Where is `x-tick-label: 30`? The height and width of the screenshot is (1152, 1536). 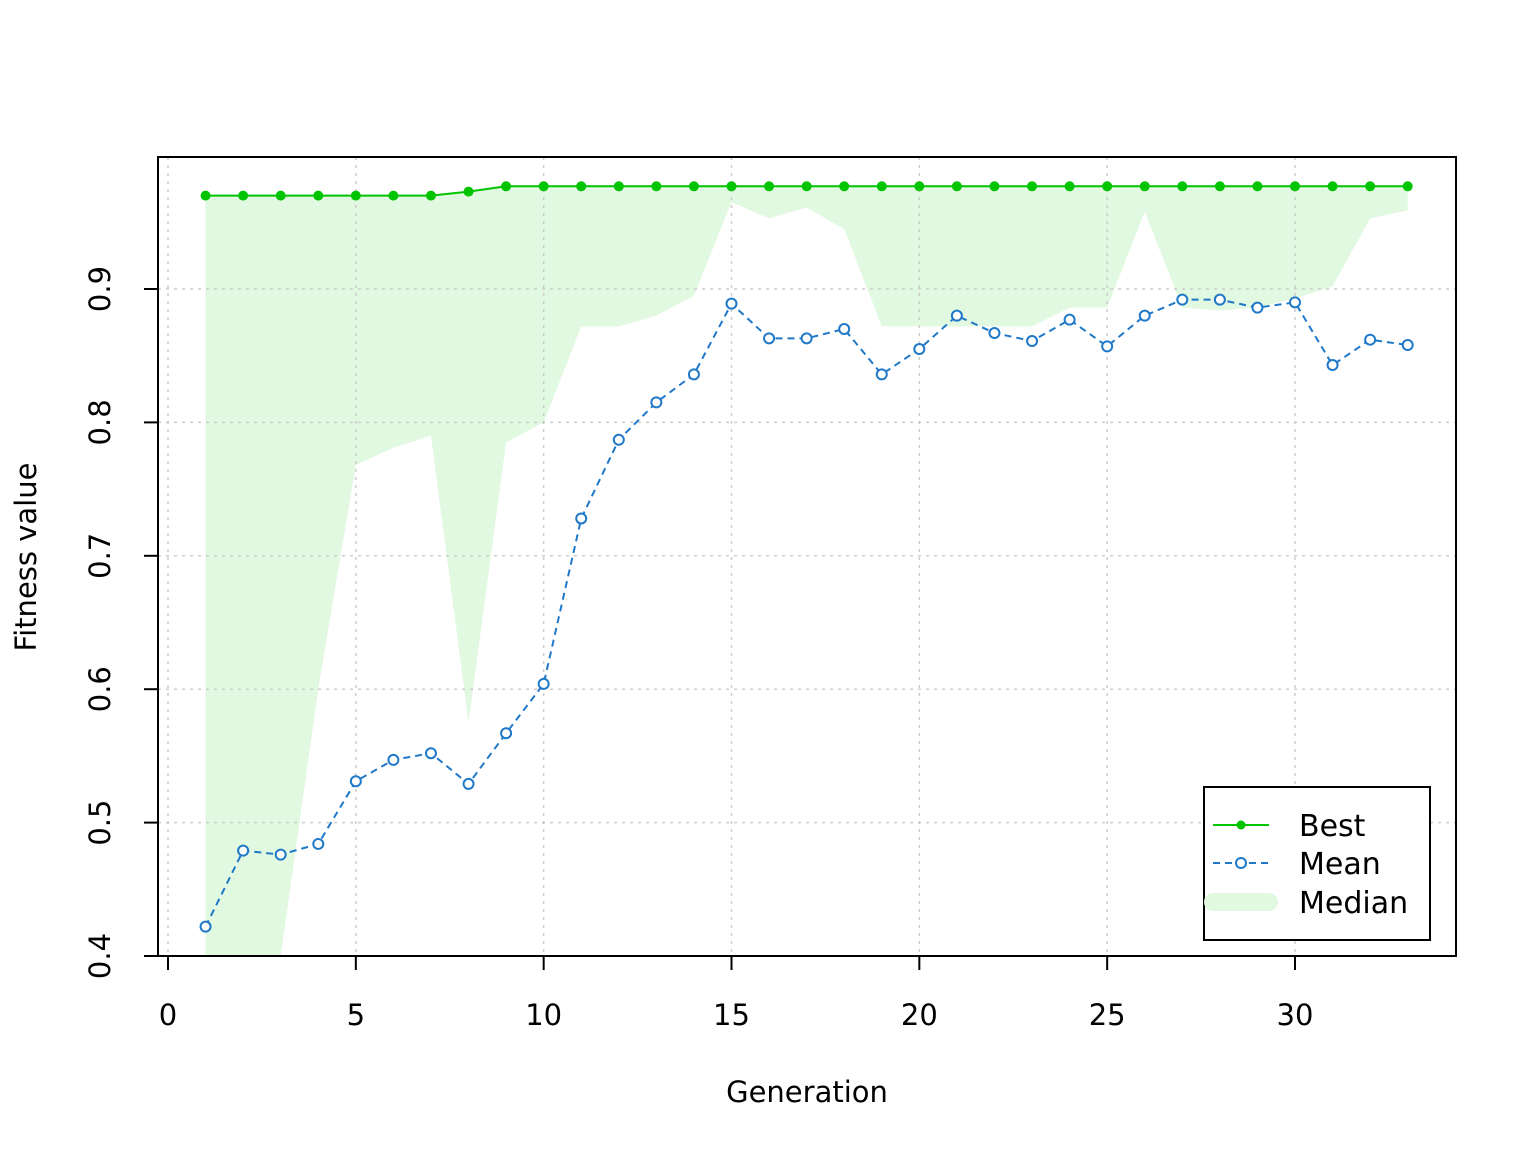
x-tick-label: 30 is located at coordinates (1295, 1015).